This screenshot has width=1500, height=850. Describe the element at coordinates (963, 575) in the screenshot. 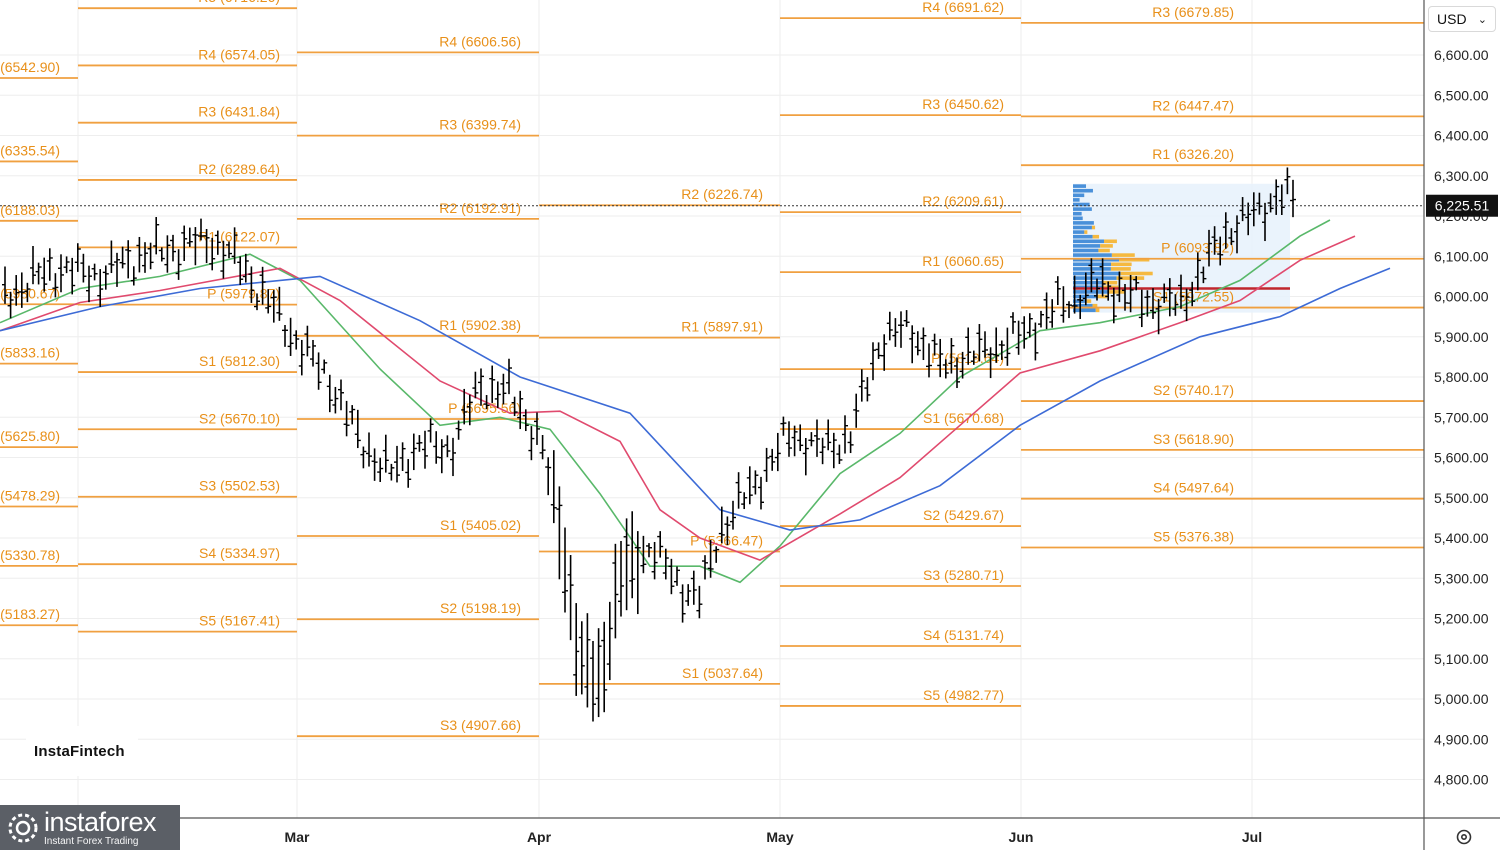

I see `pivot-label: S3 (5280.71)` at that location.